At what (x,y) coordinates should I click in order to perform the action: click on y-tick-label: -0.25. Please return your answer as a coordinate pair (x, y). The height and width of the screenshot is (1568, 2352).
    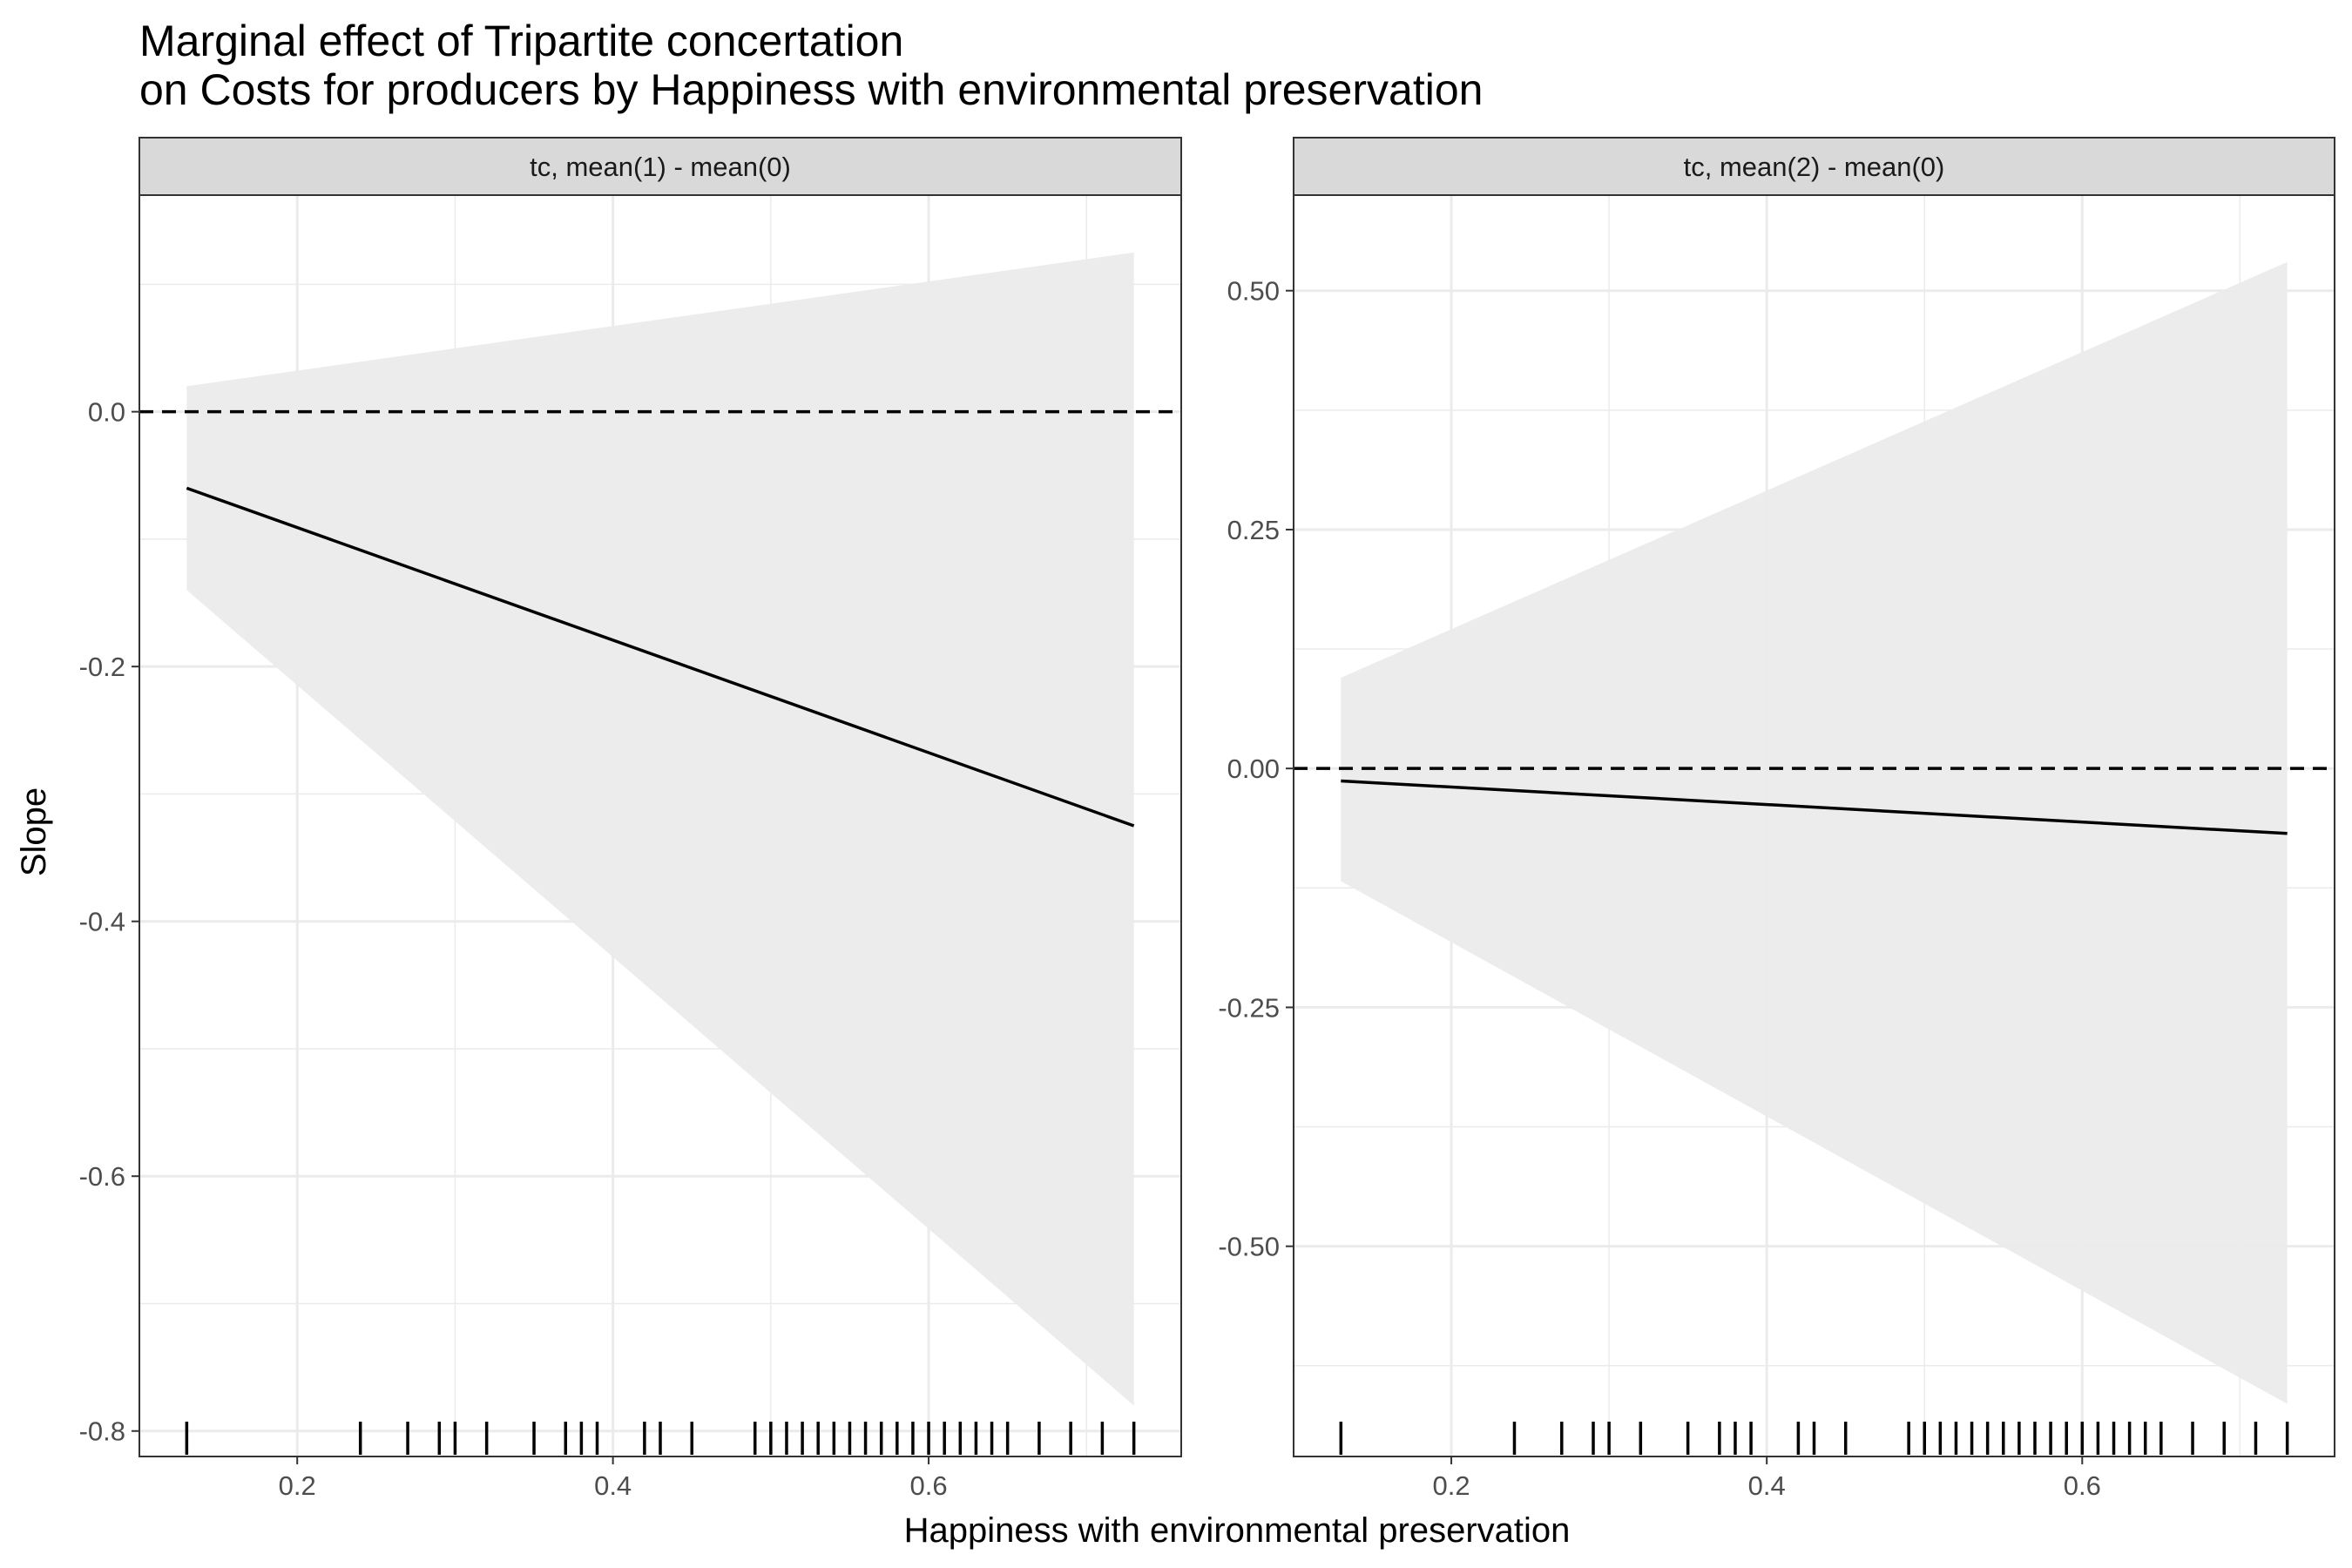
    Looking at the image, I should click on (1249, 1007).